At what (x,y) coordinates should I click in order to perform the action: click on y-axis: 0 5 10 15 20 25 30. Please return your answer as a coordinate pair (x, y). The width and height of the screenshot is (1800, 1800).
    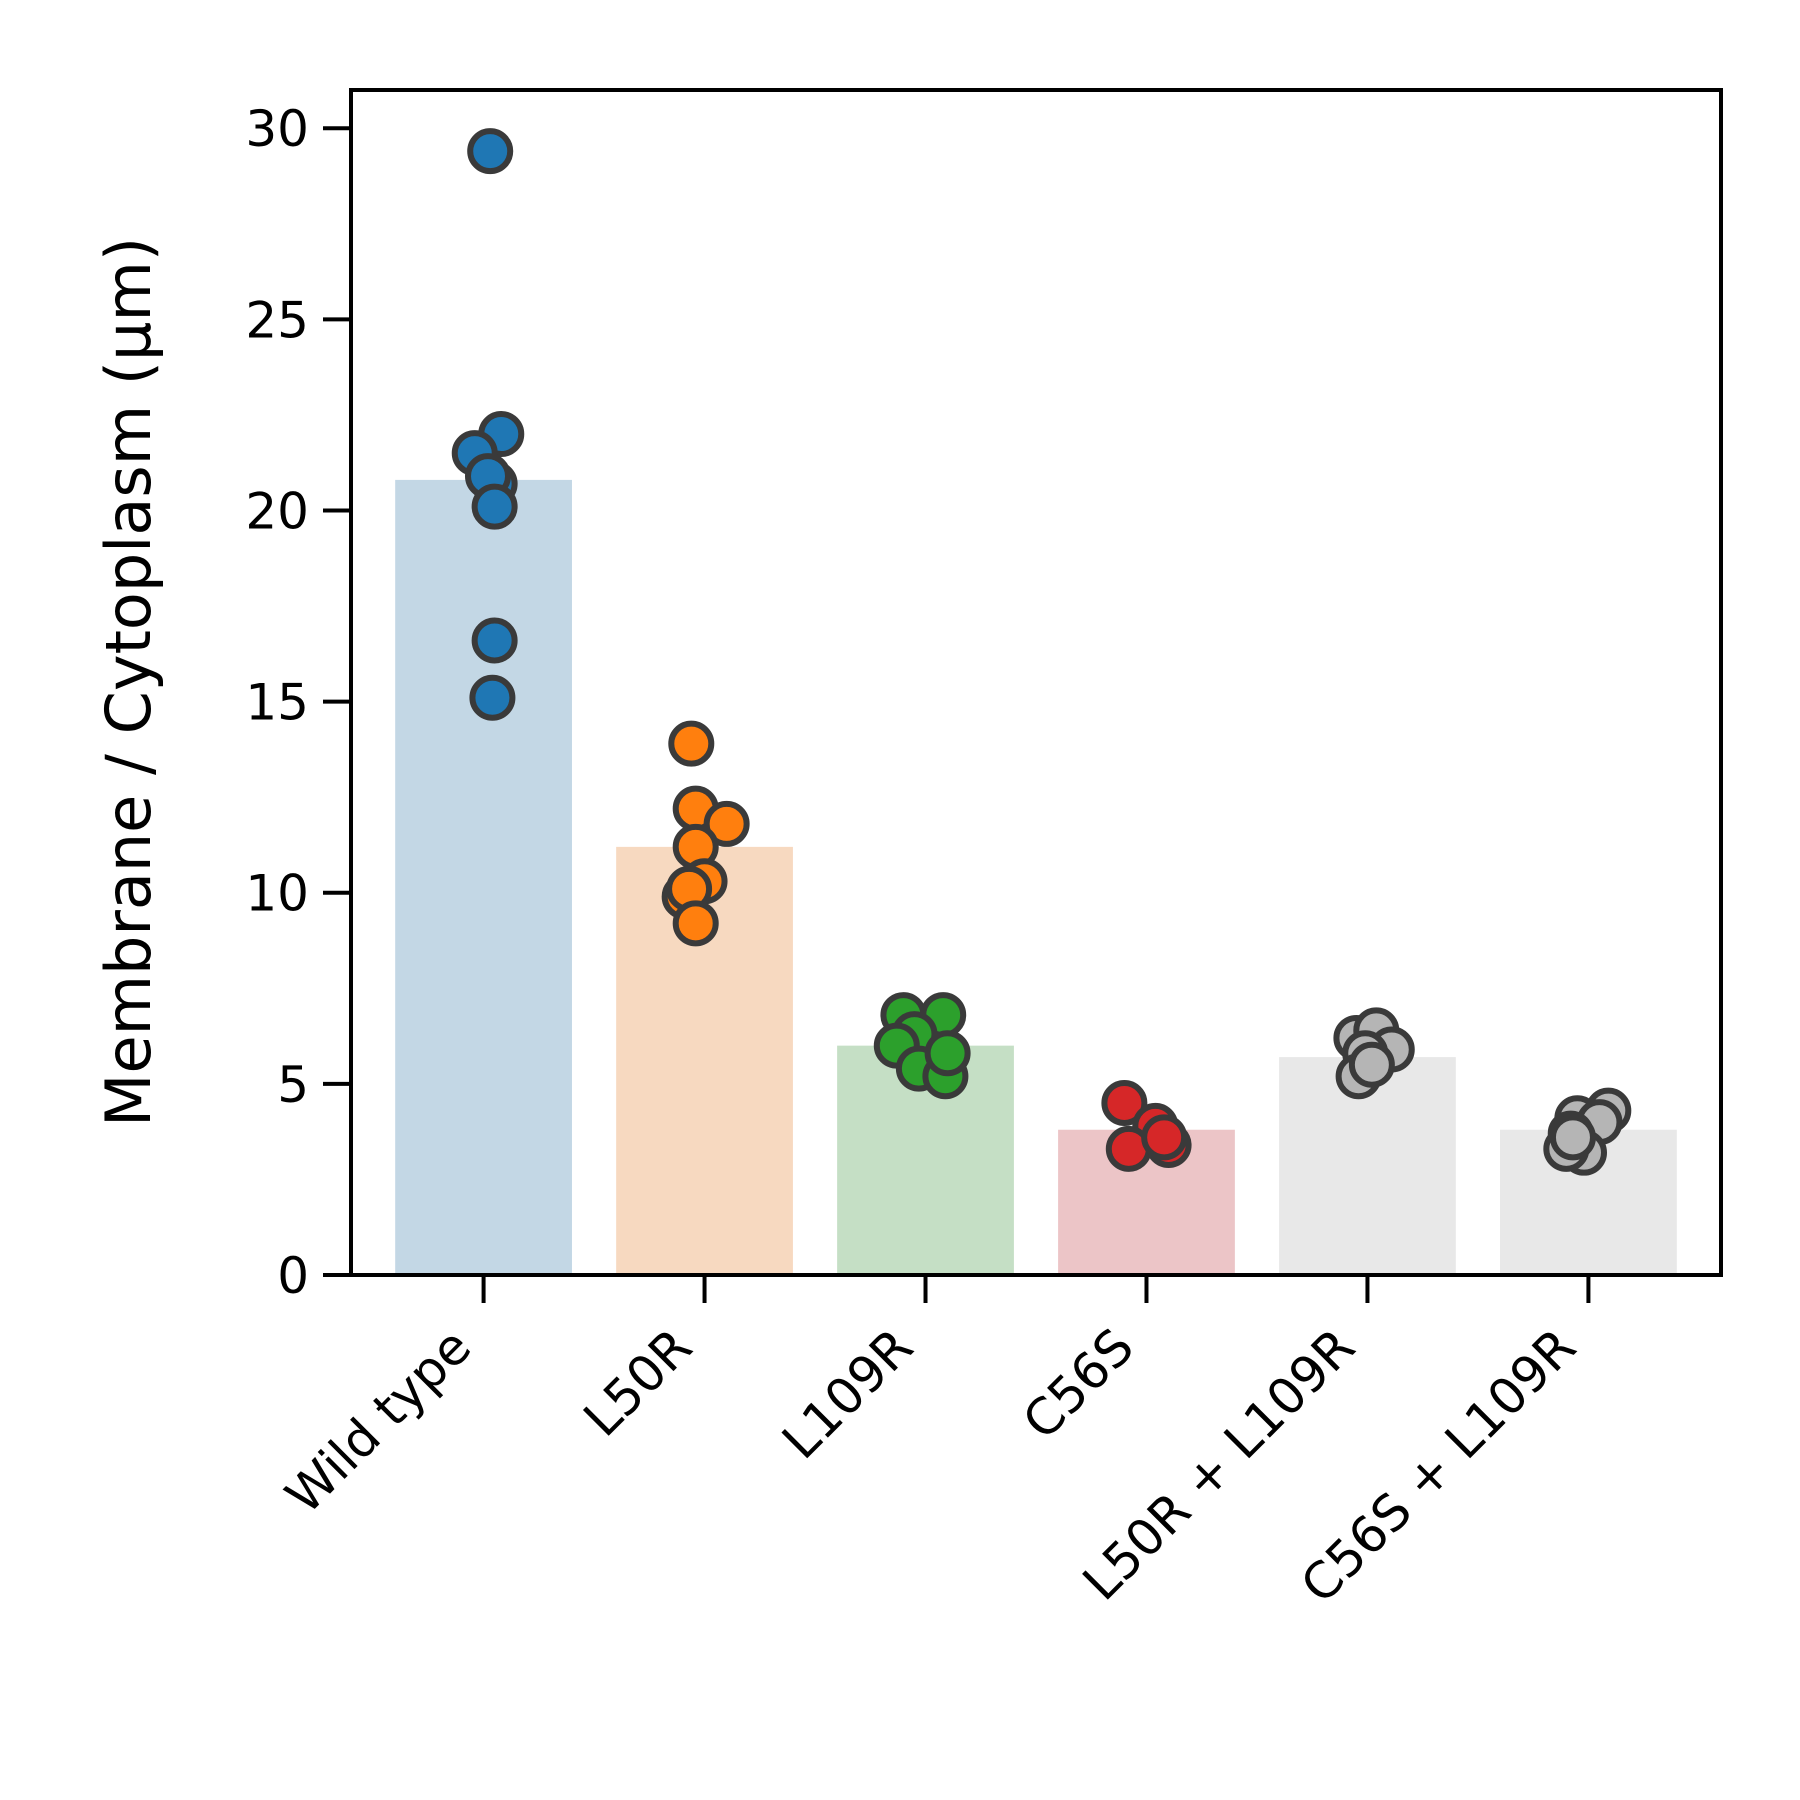
    Looking at the image, I should click on (298, 702).